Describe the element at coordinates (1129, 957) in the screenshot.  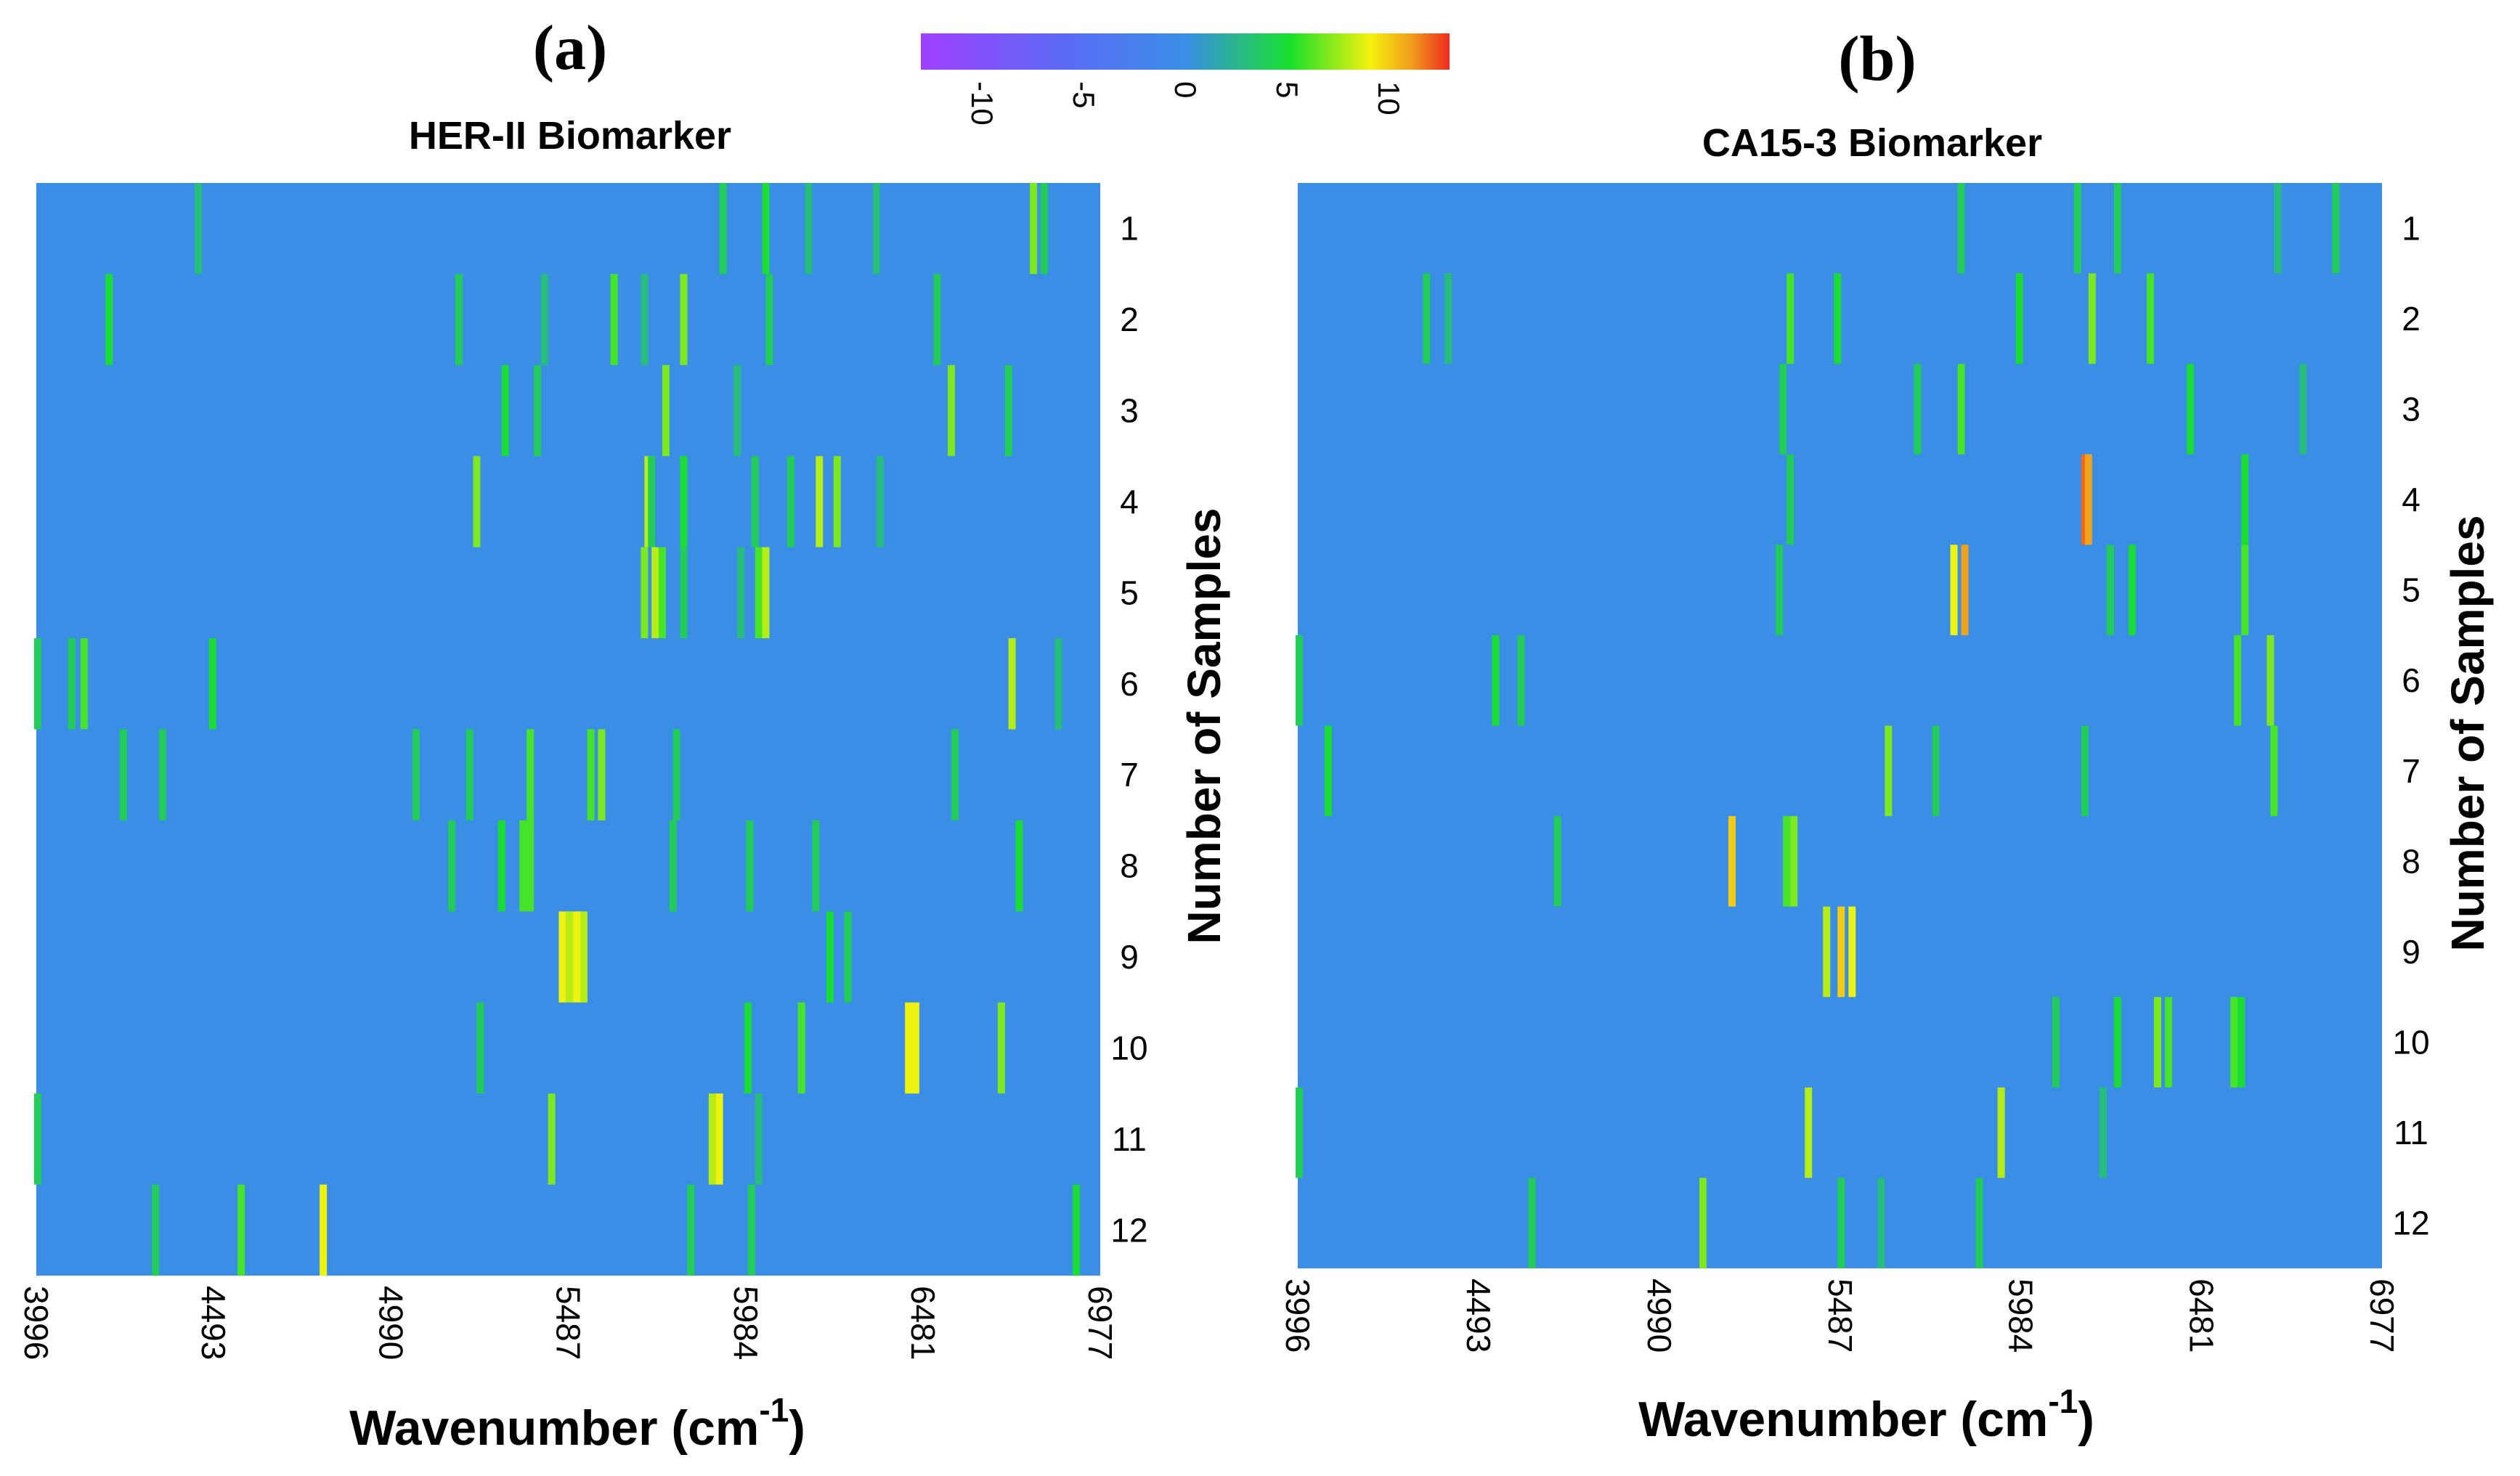
I see `row-label: 9` at that location.